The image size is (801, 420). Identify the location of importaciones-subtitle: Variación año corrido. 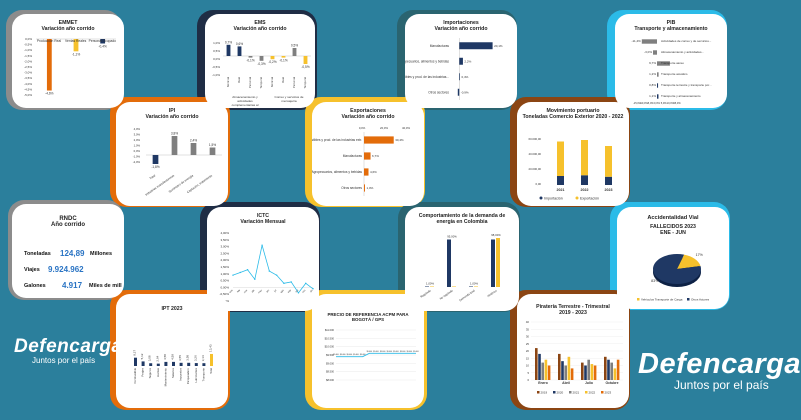
(461, 29).